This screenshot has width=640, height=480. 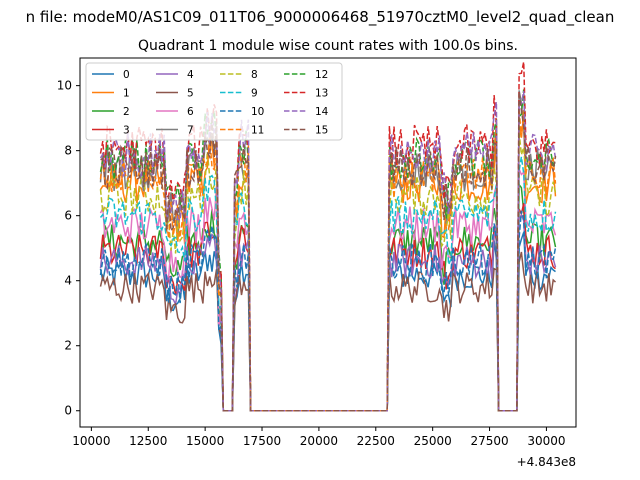 I want to click on legend-frame, so click(x=214, y=101).